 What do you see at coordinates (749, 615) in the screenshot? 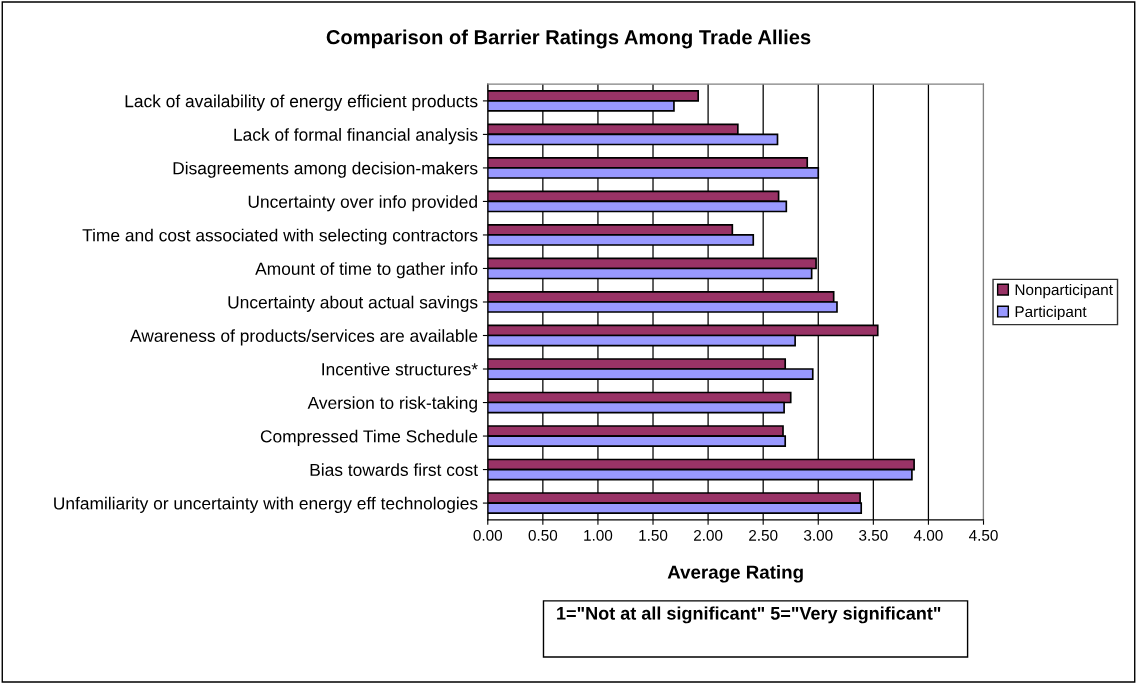
I see `text: 1="Not at all significant" 5="Very significant"` at bounding box center [749, 615].